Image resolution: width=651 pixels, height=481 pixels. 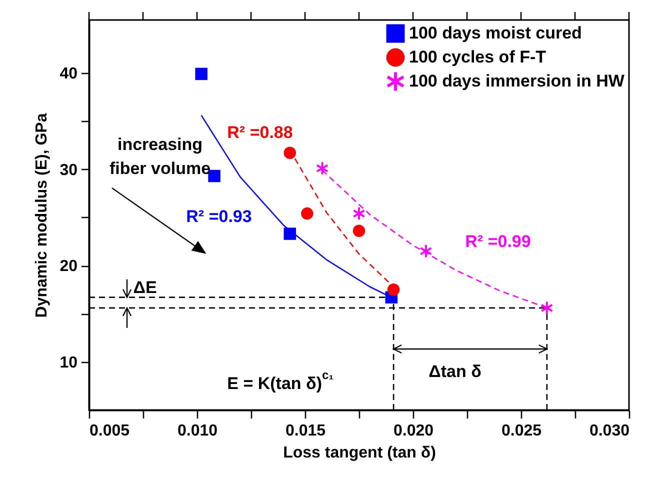 I want to click on y-tick-label: 10, so click(x=69, y=363).